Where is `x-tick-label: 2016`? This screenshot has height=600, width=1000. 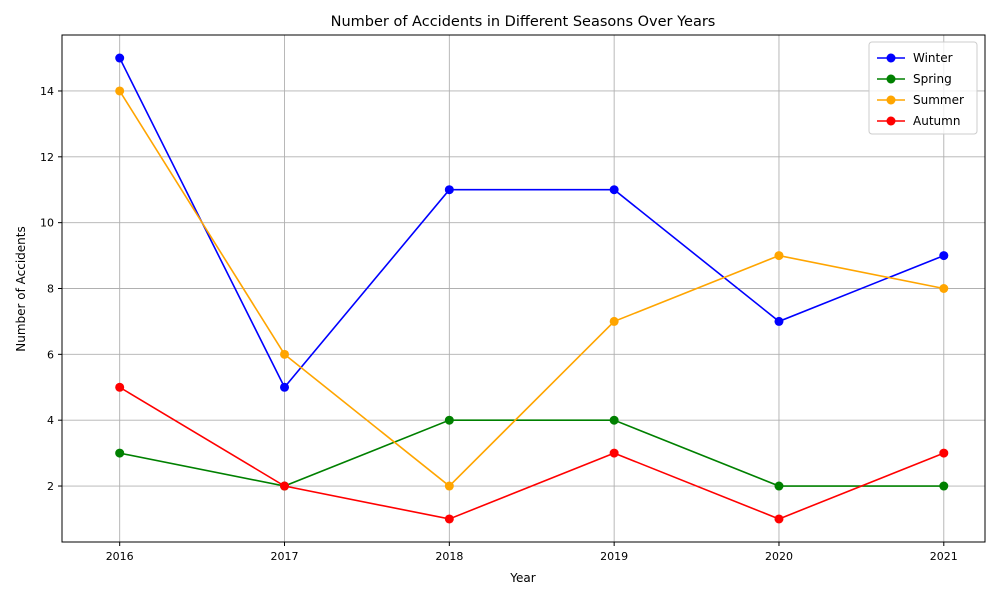
x-tick-label: 2016 is located at coordinates (120, 556).